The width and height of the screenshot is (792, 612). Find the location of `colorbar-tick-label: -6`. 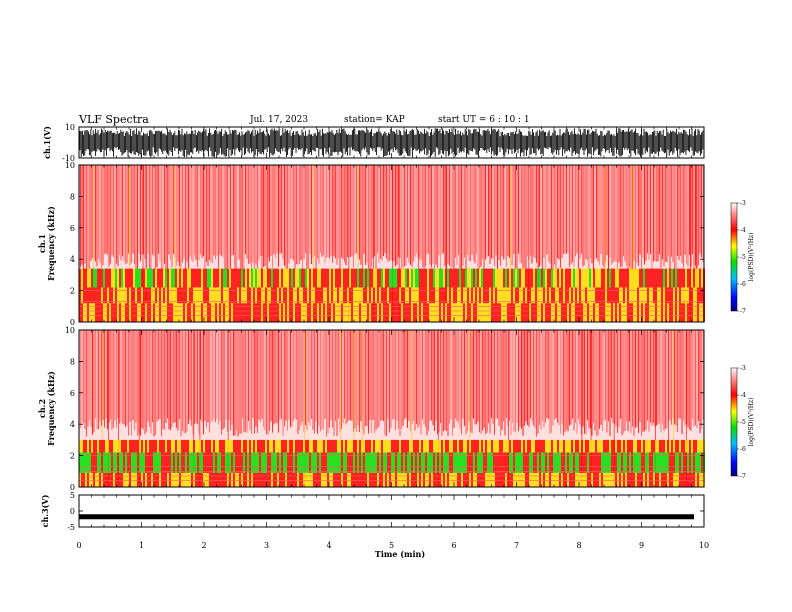

colorbar-tick-label: -6 is located at coordinates (743, 449).